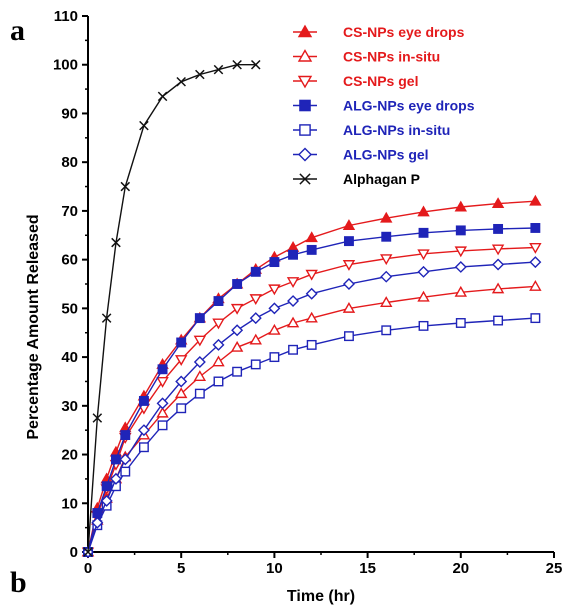 The height and width of the screenshot is (609, 574). Describe the element at coordinates (69, 406) in the screenshot. I see `y-tick-label: 30` at that location.